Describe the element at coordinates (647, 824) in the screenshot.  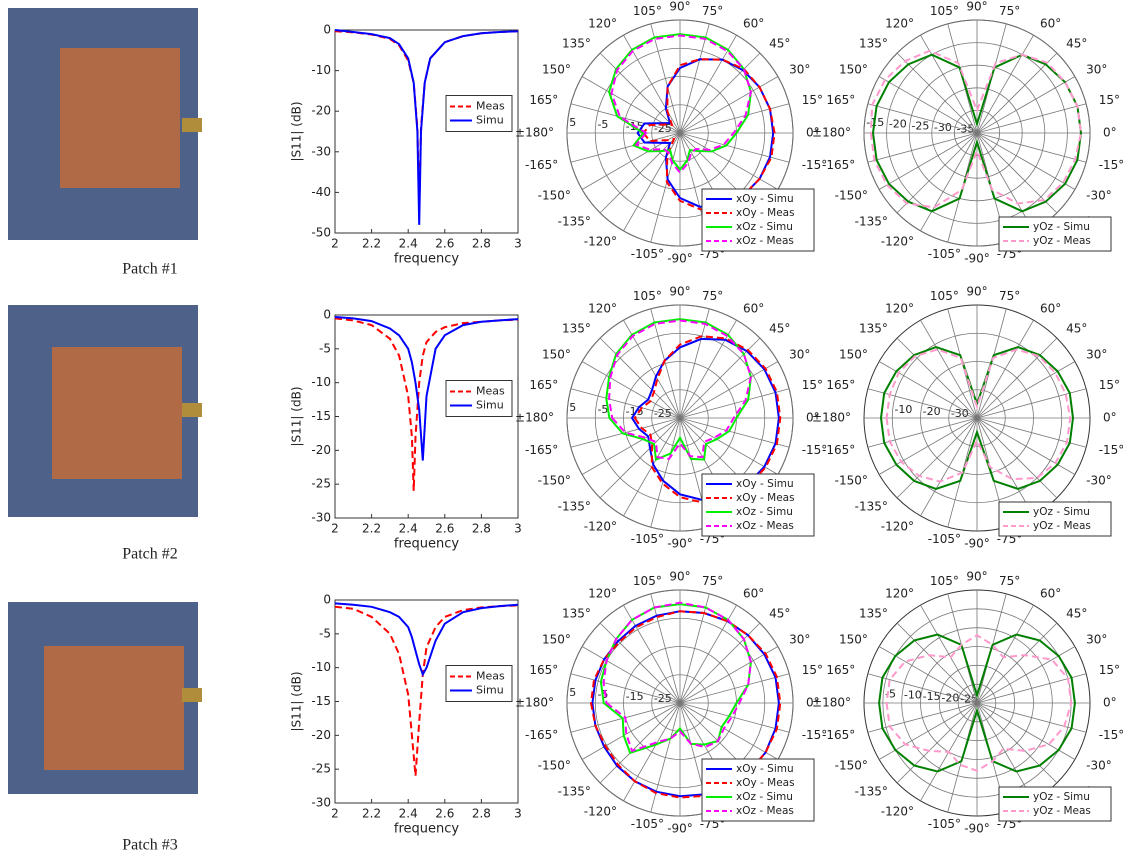
I see `theta-tick-label: -105°` at that location.